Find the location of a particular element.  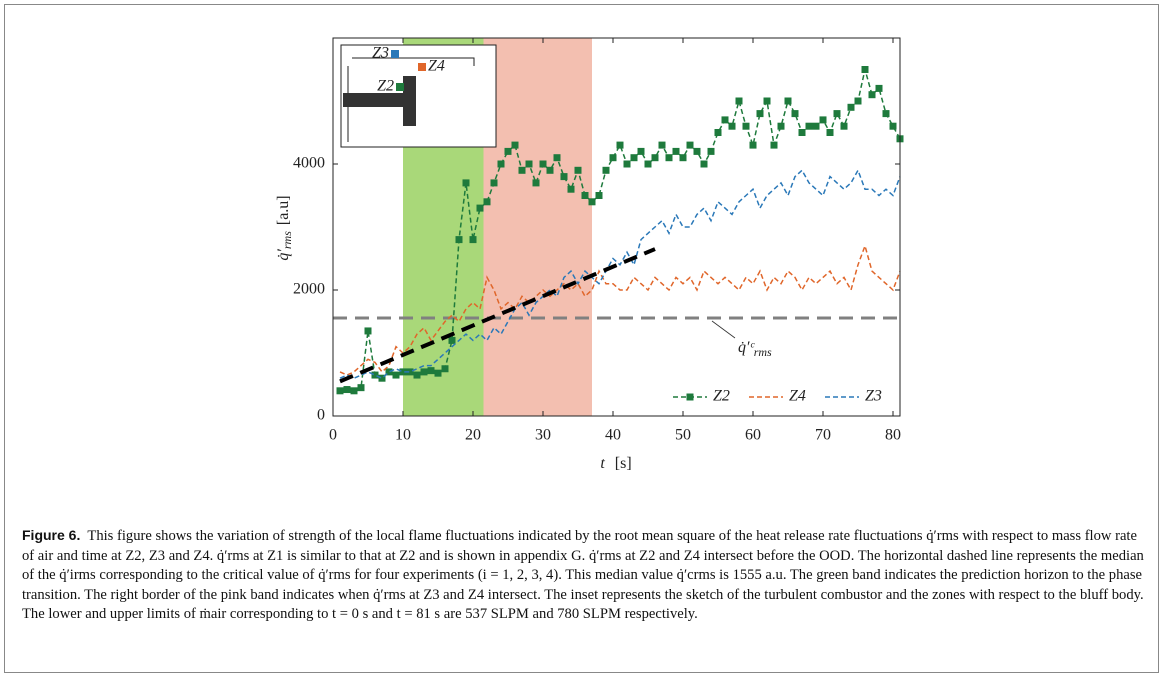

legend-label: Z2 is located at coordinates (721, 396).